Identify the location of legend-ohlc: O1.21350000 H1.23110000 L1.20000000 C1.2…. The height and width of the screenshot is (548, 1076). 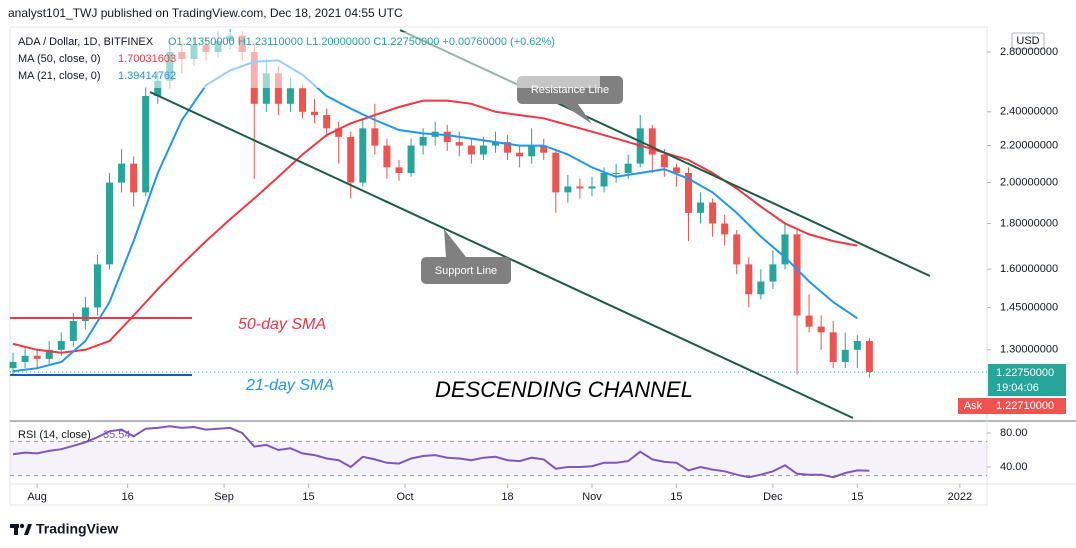
(361, 42).